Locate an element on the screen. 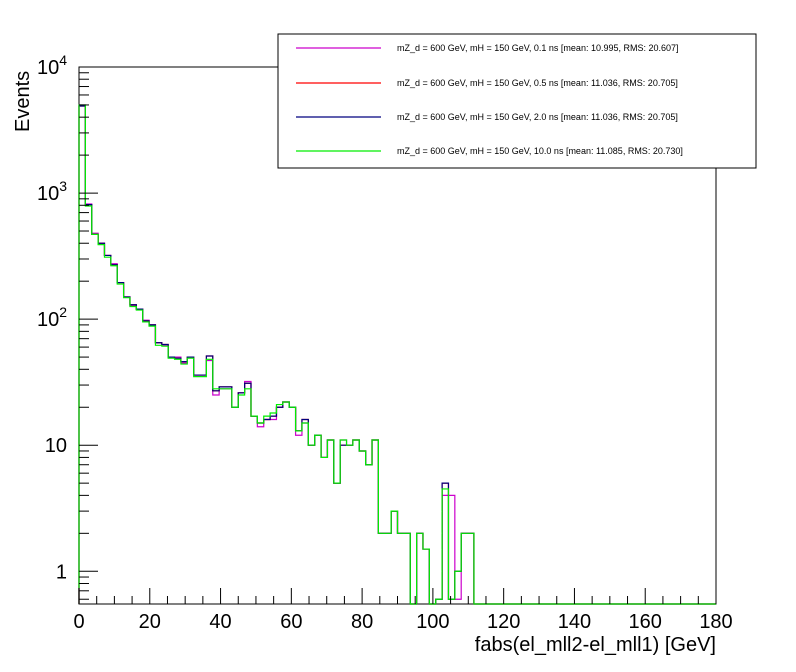 The width and height of the screenshot is (796, 672). x-tick-label: 60 is located at coordinates (291, 622).